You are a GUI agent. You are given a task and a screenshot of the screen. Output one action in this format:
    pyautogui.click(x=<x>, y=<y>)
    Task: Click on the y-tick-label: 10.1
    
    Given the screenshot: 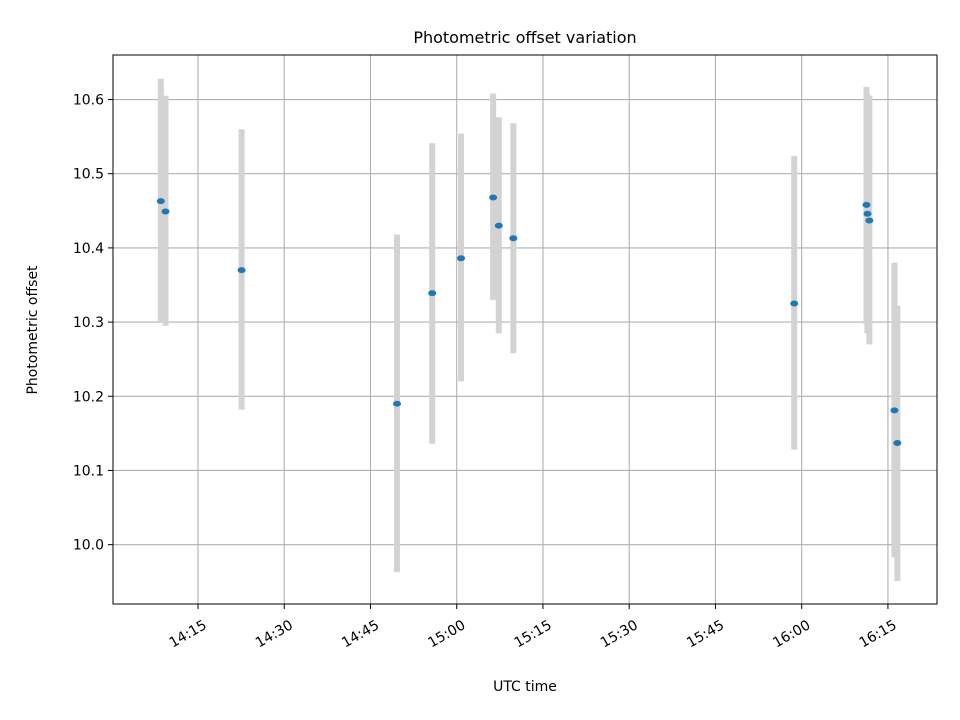 What is the action you would take?
    pyautogui.click(x=88, y=471)
    